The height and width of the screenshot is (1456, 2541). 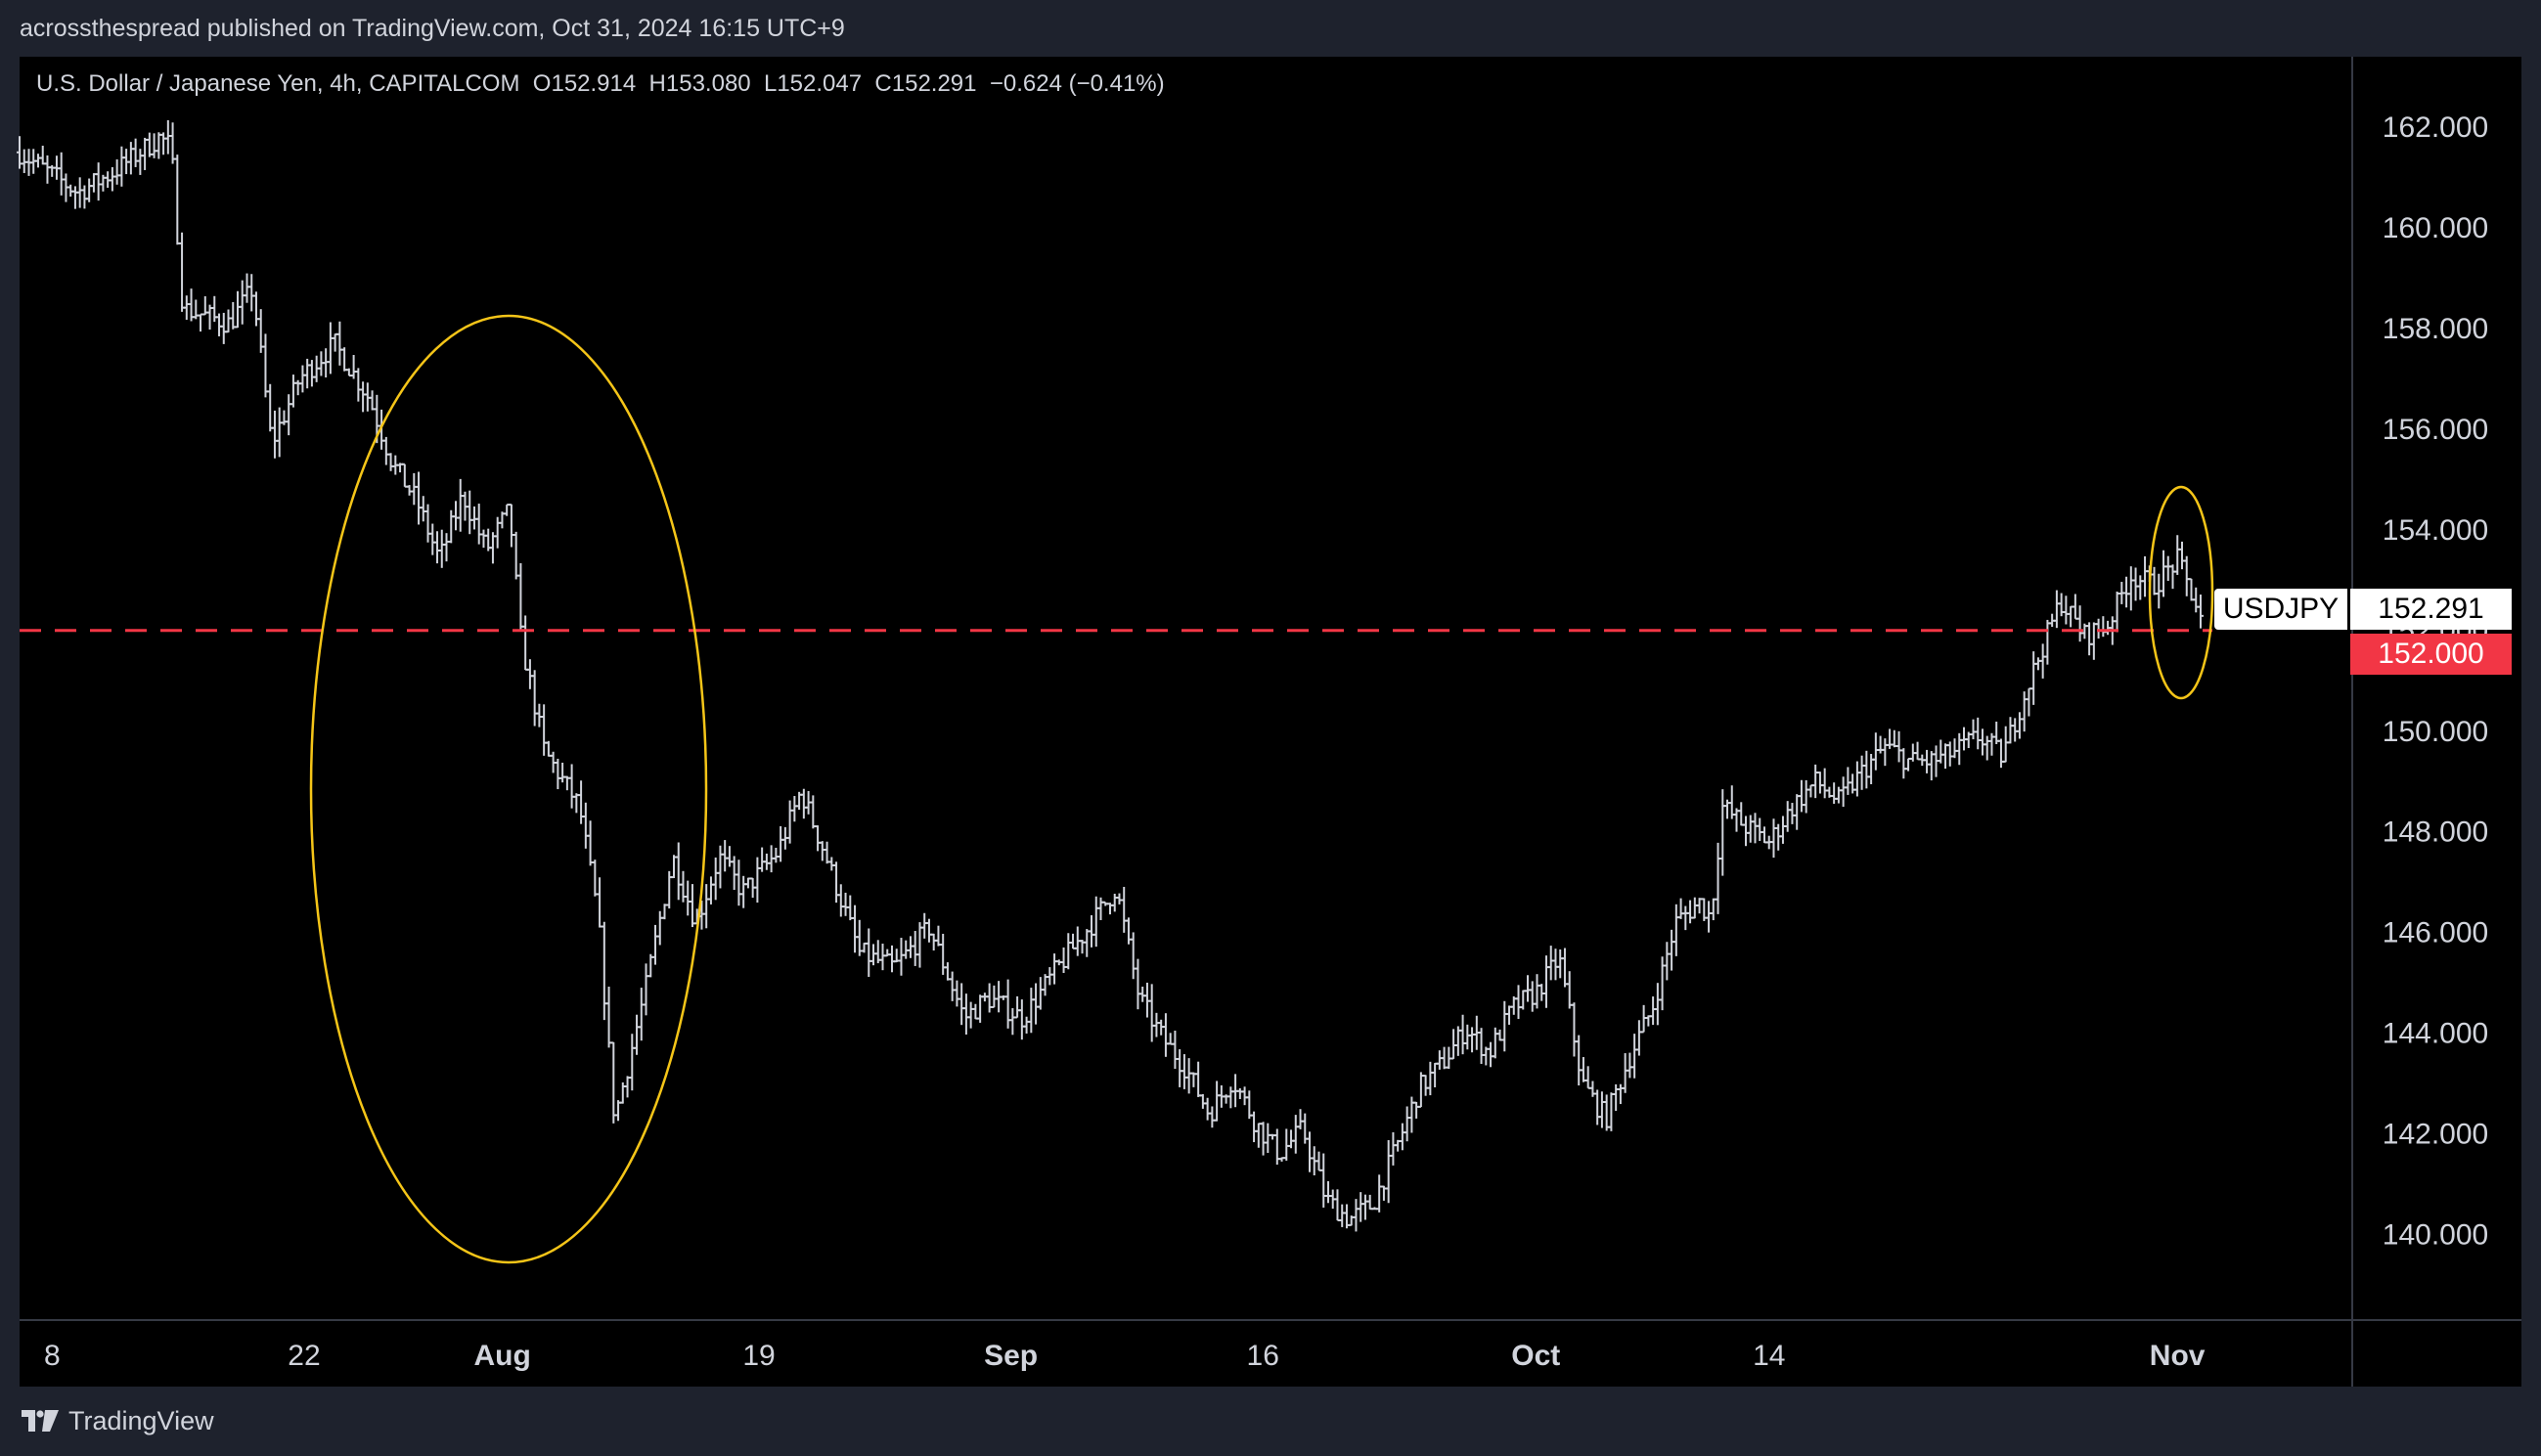 I want to click on y-tick-label: 146.000, so click(x=2435, y=933).